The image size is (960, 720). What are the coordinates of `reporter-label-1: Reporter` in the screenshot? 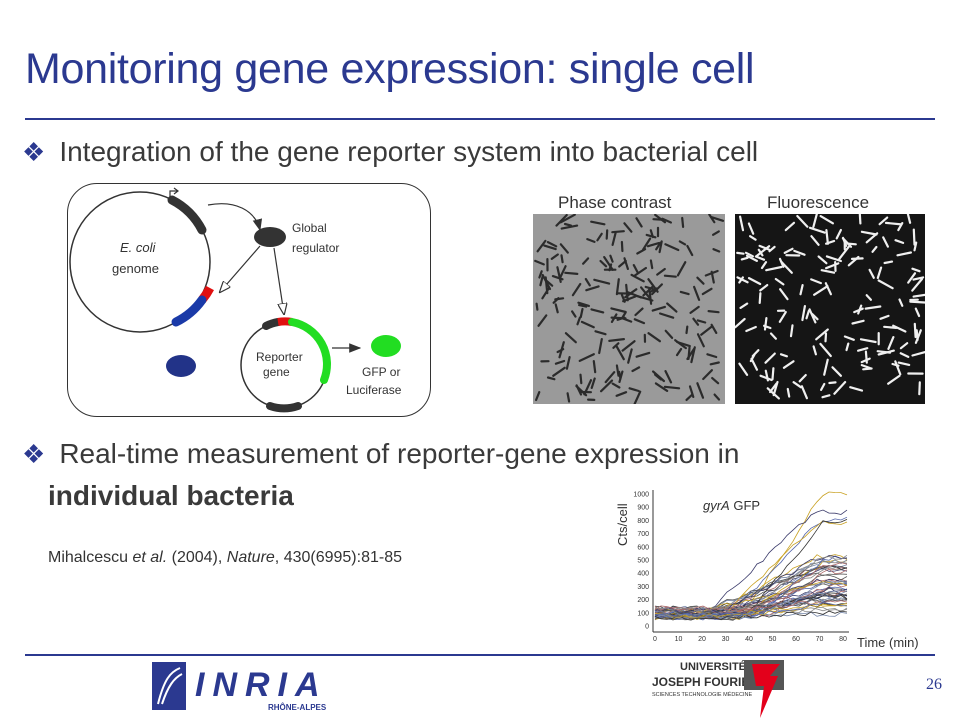 It's located at (279, 357).